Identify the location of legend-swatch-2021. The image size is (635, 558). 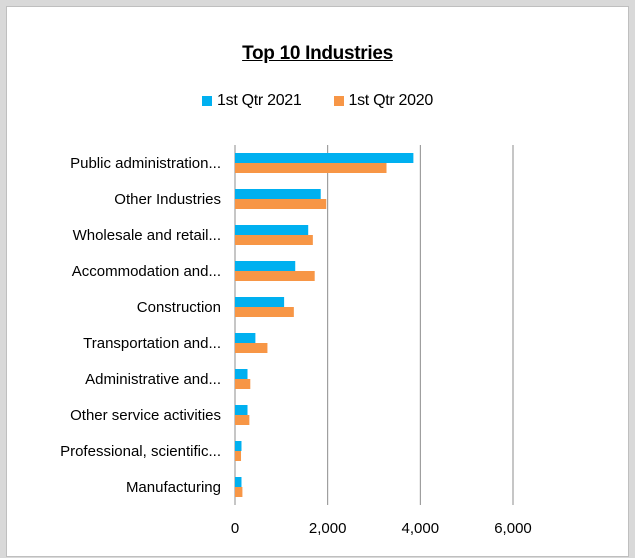
(207, 101).